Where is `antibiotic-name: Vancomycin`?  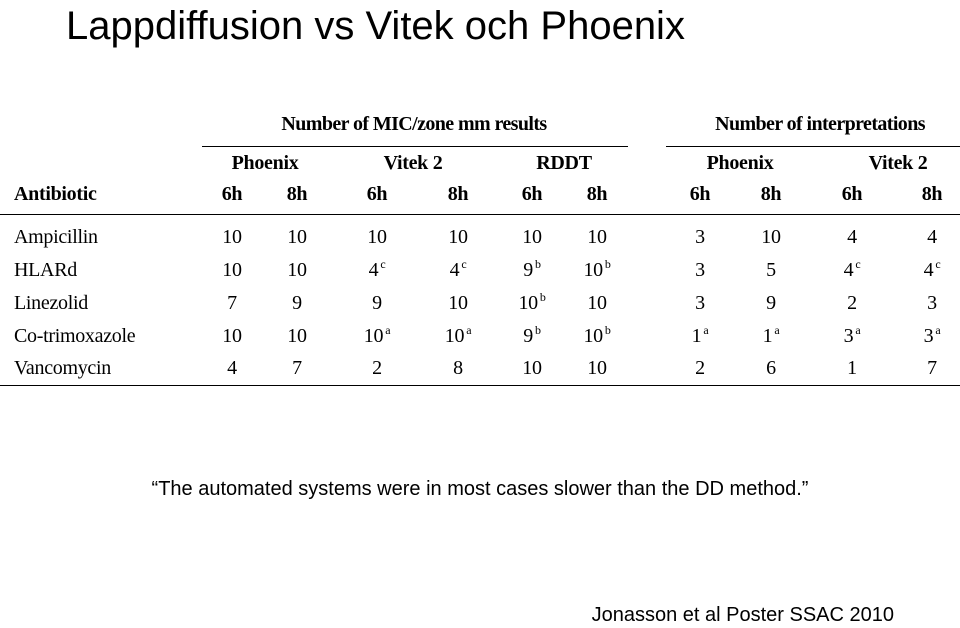 antibiotic-name: Vancomycin is located at coordinates (62, 368).